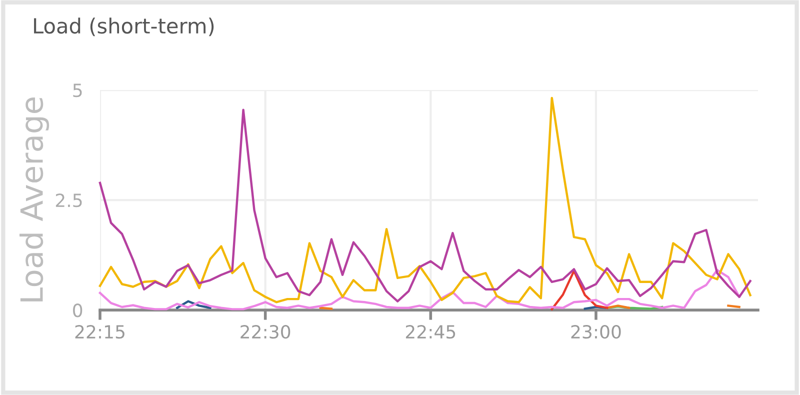  I want to click on chart-title: Load (short-term), so click(124, 27).